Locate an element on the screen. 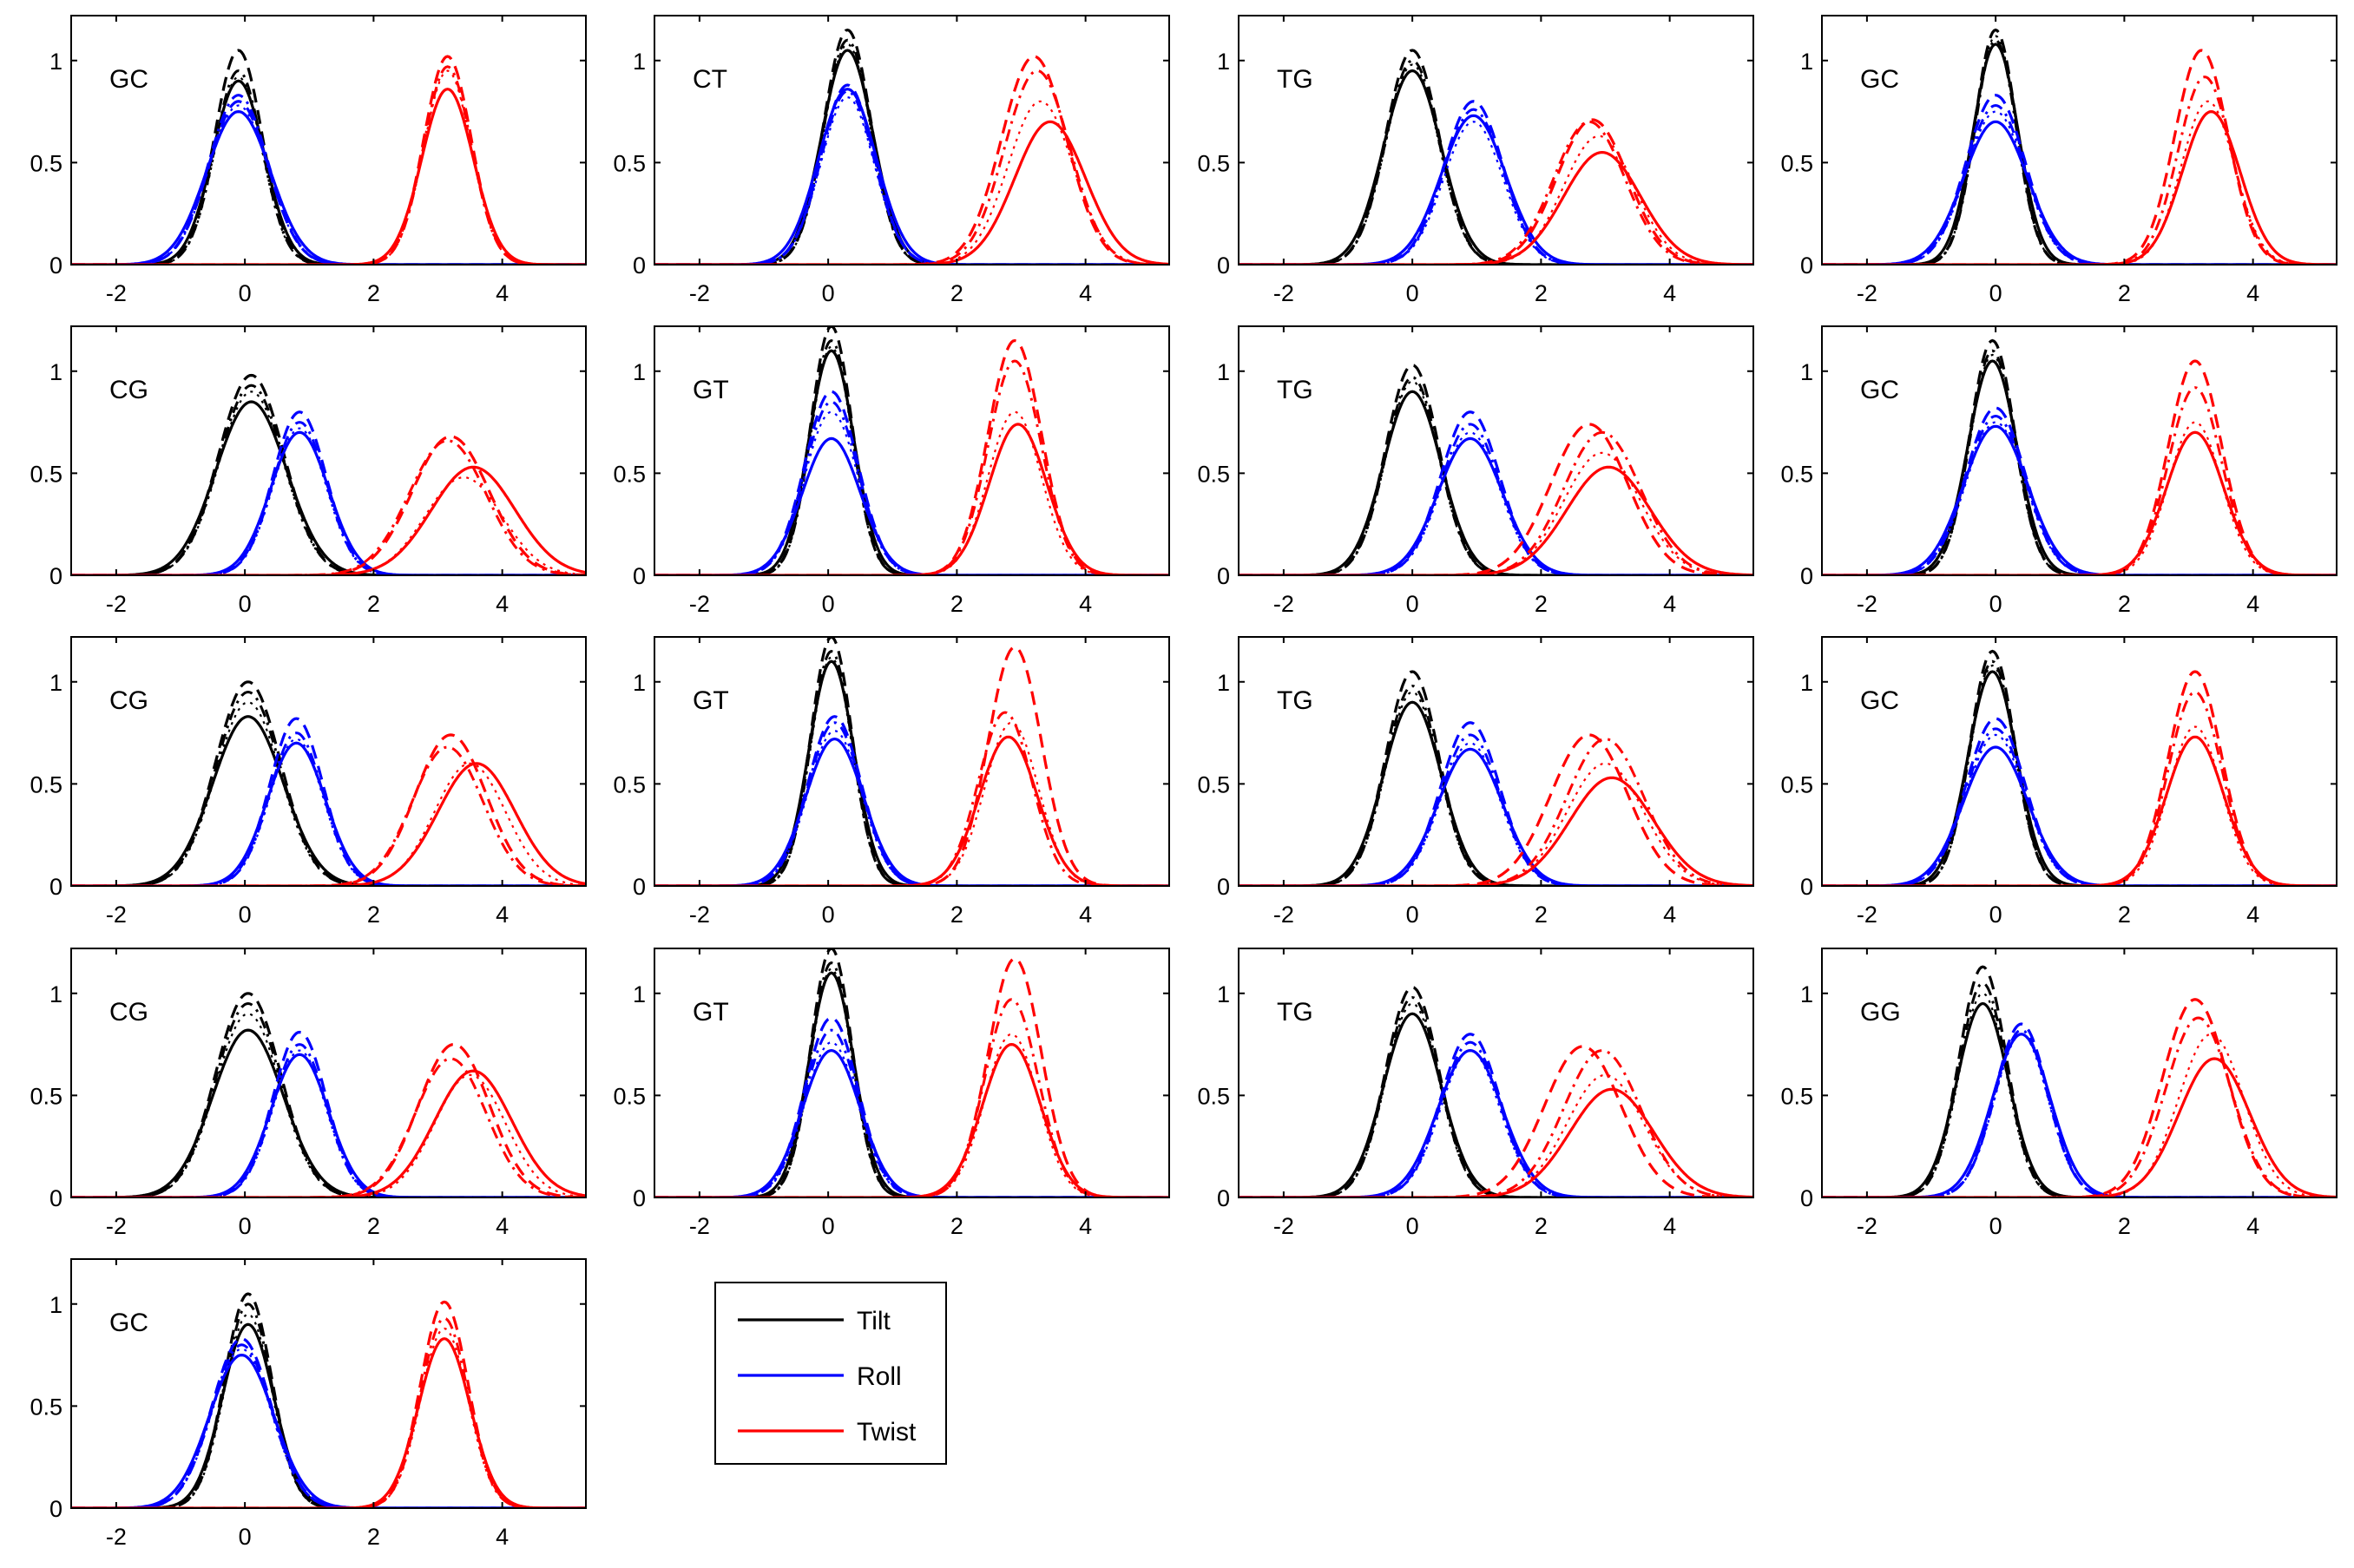 Image resolution: width=2354 pixels, height=1568 pixels. panel-15: -2 0 2 4 0 0.5 1 TG is located at coordinates (1476, 1093).